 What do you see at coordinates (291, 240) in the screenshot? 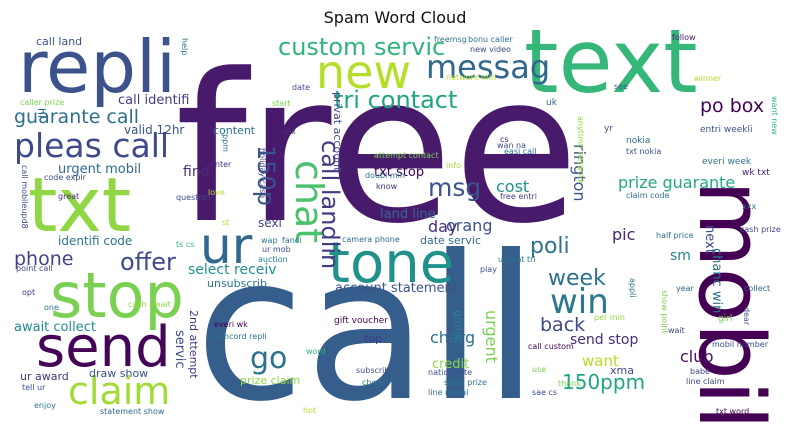
I see `word-fanci: fanci` at bounding box center [291, 240].